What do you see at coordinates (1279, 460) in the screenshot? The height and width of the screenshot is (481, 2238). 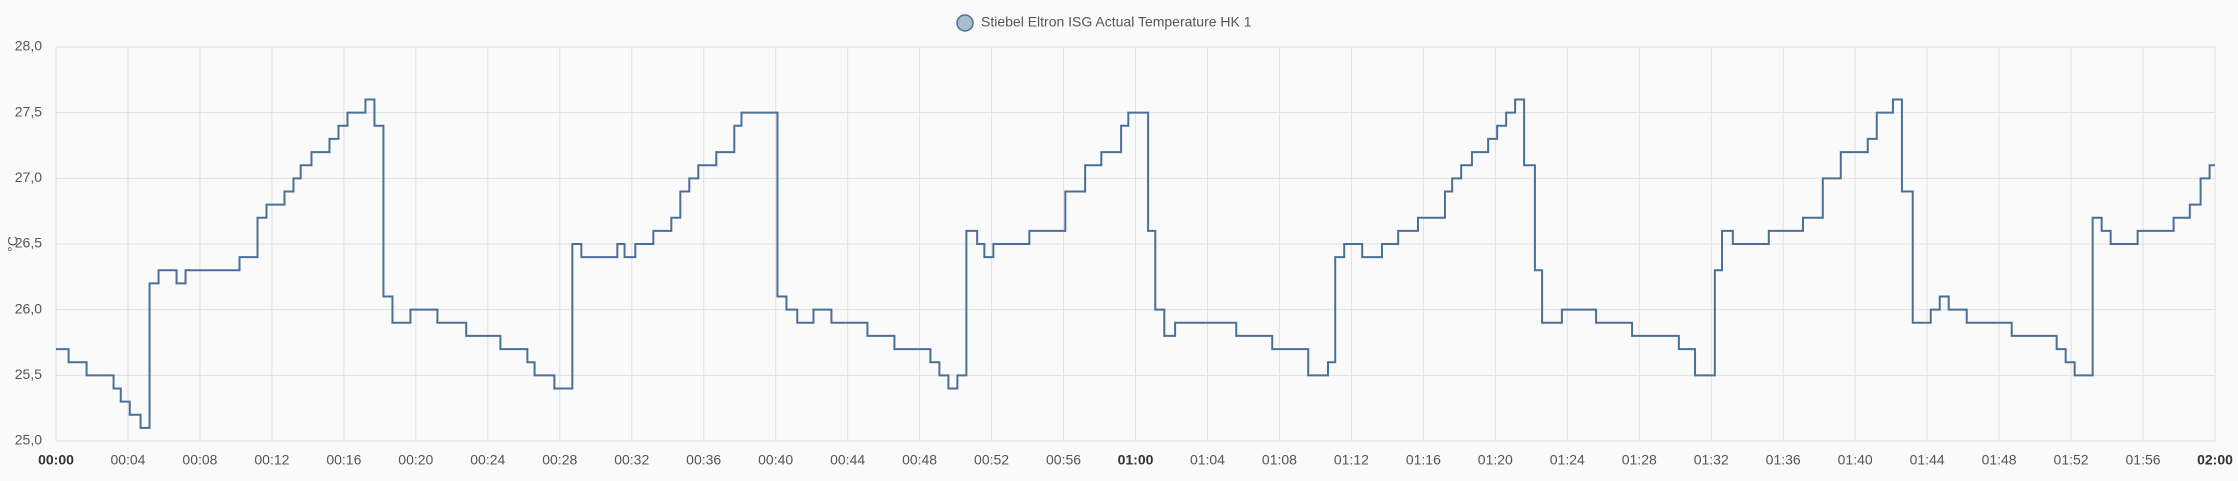 I see `x-tick-label: 01:08` at bounding box center [1279, 460].